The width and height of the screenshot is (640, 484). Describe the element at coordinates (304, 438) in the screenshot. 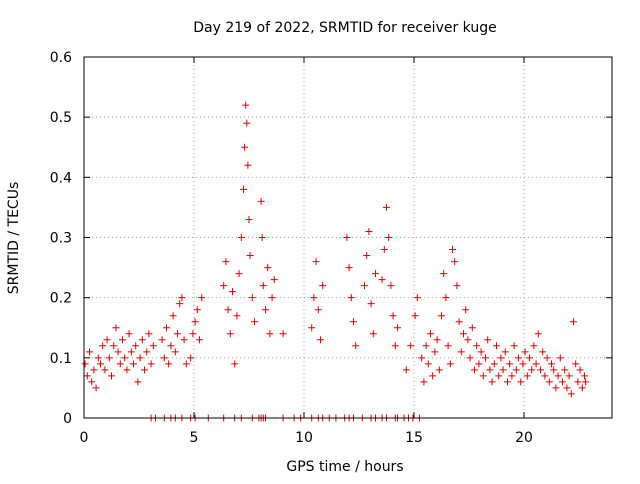

I see `x-tick-label: 10` at that location.